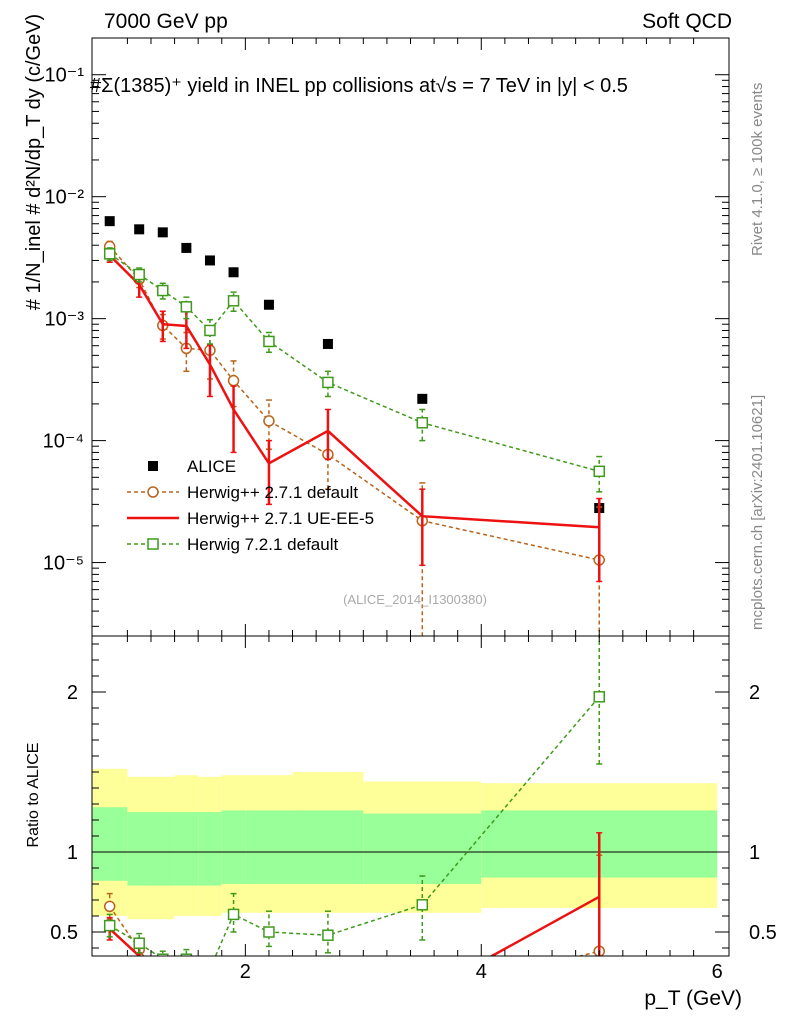 The height and width of the screenshot is (1029, 786). I want to click on y-tick-label: 10⁻¹, so click(65, 76).